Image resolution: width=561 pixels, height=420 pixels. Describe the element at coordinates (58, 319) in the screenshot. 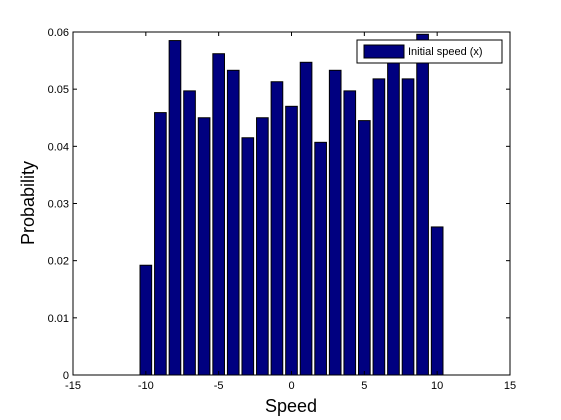

I see `y-tick-label: 0.01` at that location.